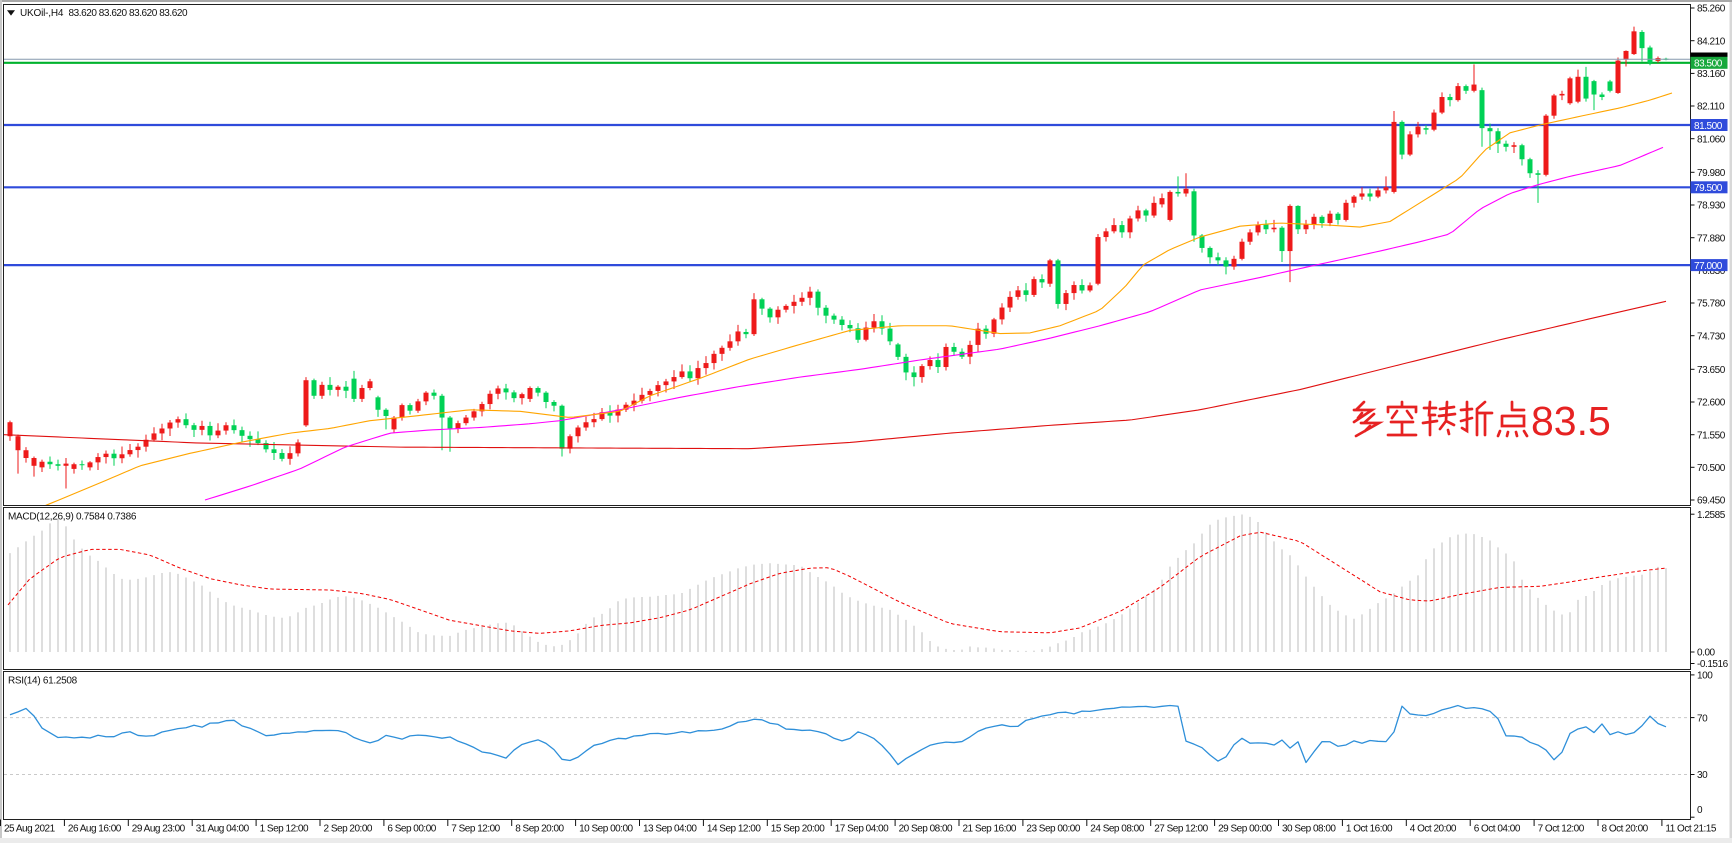 This screenshot has width=1732, height=843. What do you see at coordinates (1713, 664) in the screenshot?
I see `svg-text: -0.1516` at bounding box center [1713, 664].